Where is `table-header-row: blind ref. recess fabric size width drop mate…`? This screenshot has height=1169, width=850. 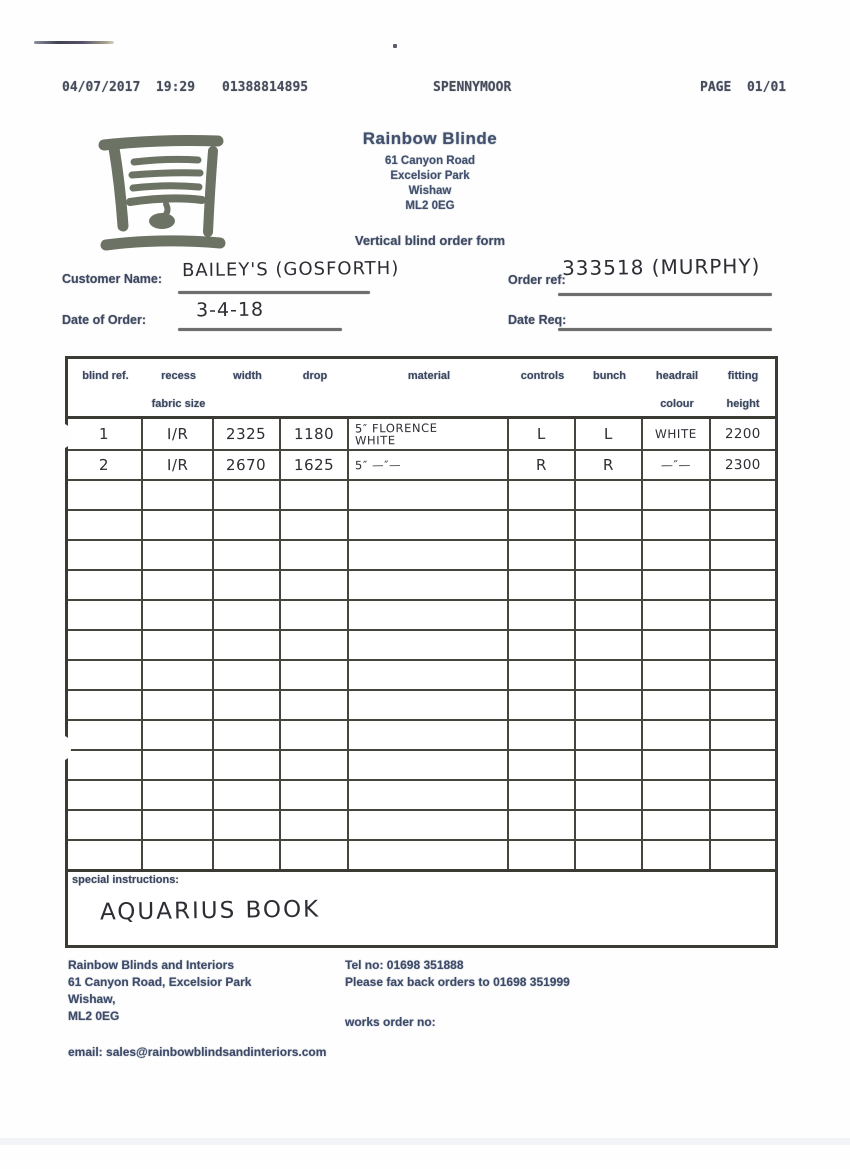 table-header-row: blind ref. recess fabric size width drop mate… is located at coordinates (421, 389).